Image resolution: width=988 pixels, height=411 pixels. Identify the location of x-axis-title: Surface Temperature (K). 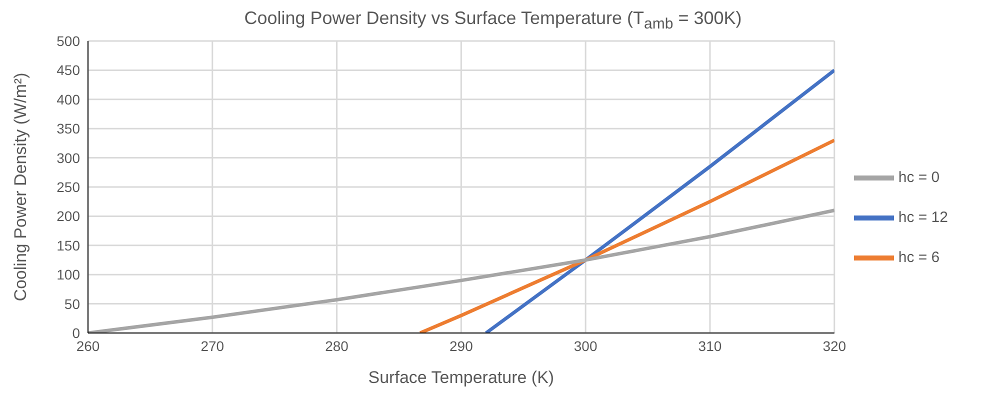
(461, 377).